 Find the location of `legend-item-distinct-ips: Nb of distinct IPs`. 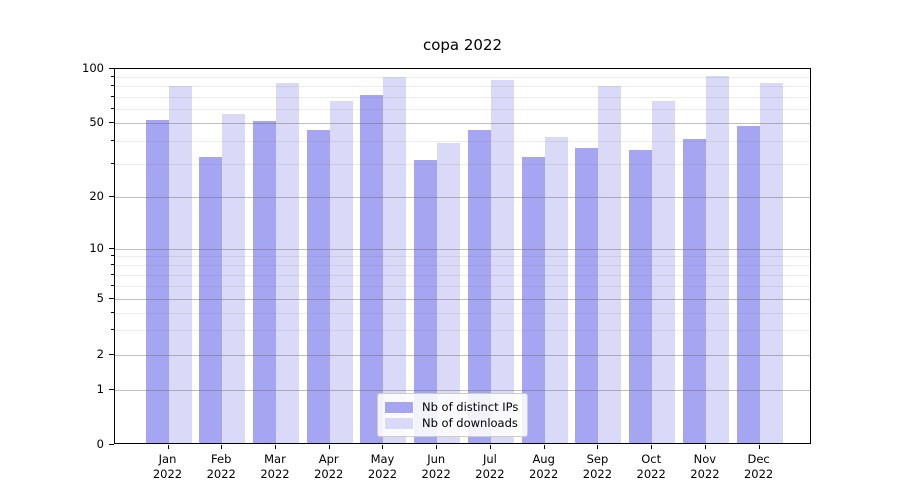

legend-item-distinct-ips: Nb of distinct IPs is located at coordinates (451, 407).